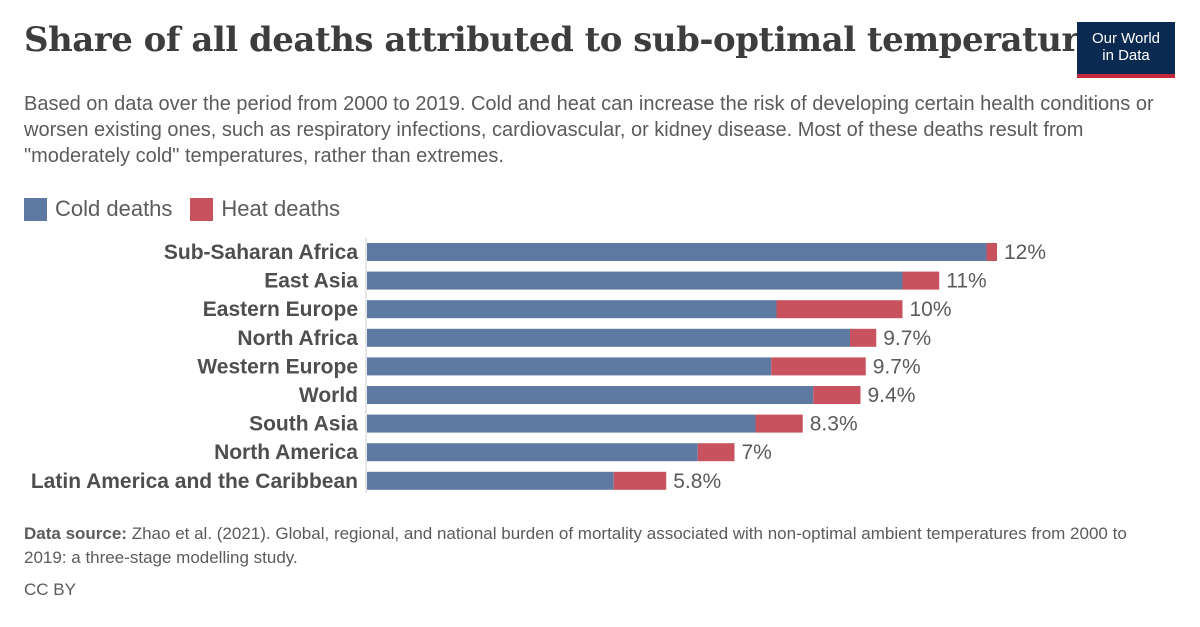 This screenshot has height=627, width=1200. I want to click on legend-label-heat: Heat deaths, so click(281, 208).